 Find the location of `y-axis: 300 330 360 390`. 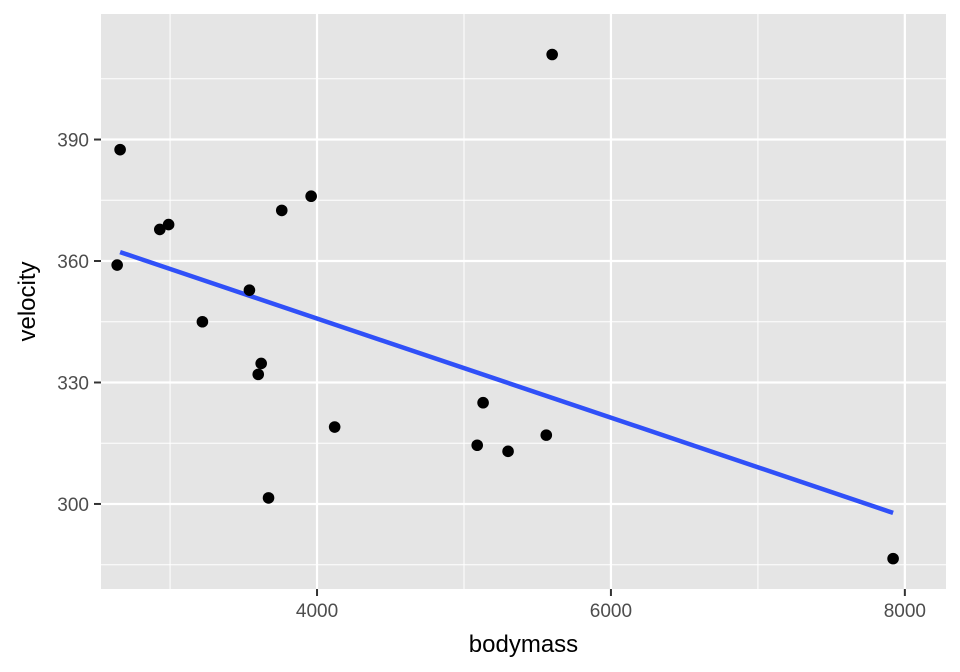

y-axis: 300 330 360 390 is located at coordinates (79, 323).